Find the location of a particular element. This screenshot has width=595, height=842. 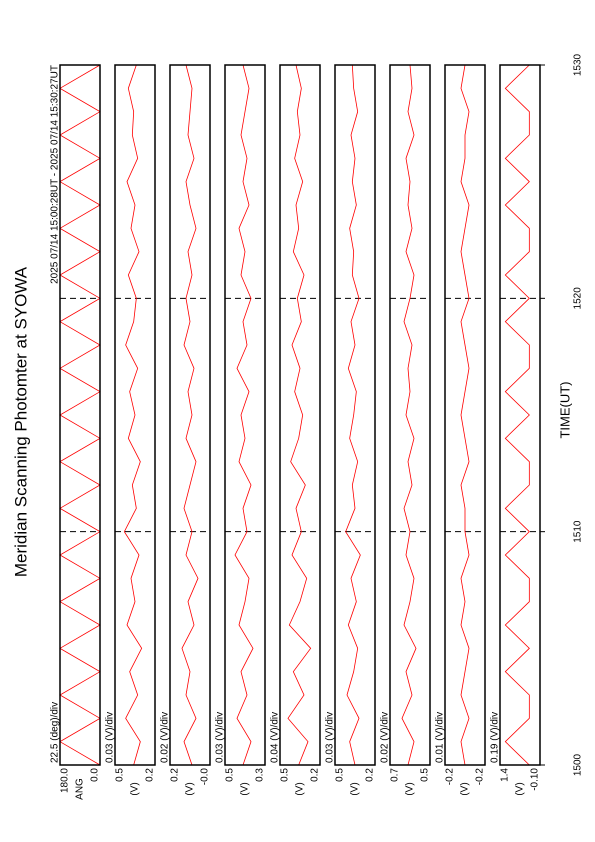

y-tick-label: -0.0 is located at coordinates (205, 777).